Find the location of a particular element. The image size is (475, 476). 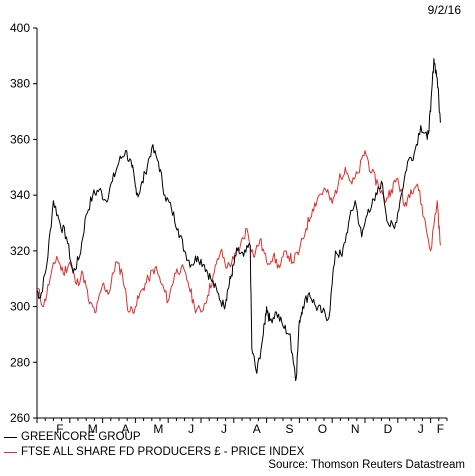

y-tick-label: 340 is located at coordinates (20, 195).